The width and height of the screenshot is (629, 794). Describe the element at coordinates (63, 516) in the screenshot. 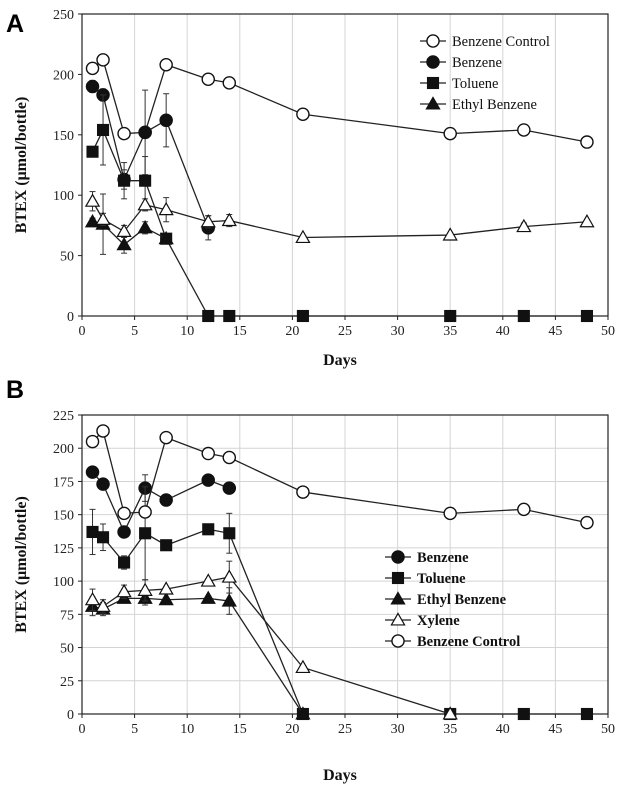

I see `y-tick-label: 150` at that location.